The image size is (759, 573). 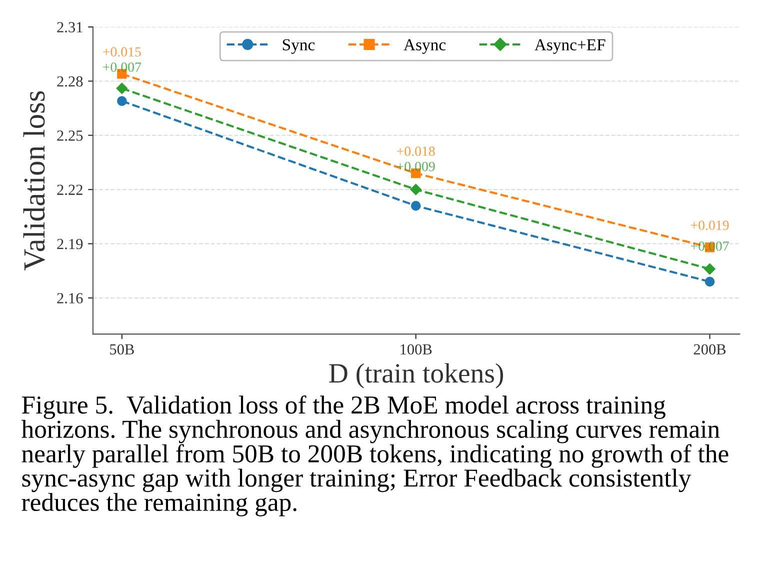 I want to click on y-tick-label: 2.28, so click(x=70, y=81).